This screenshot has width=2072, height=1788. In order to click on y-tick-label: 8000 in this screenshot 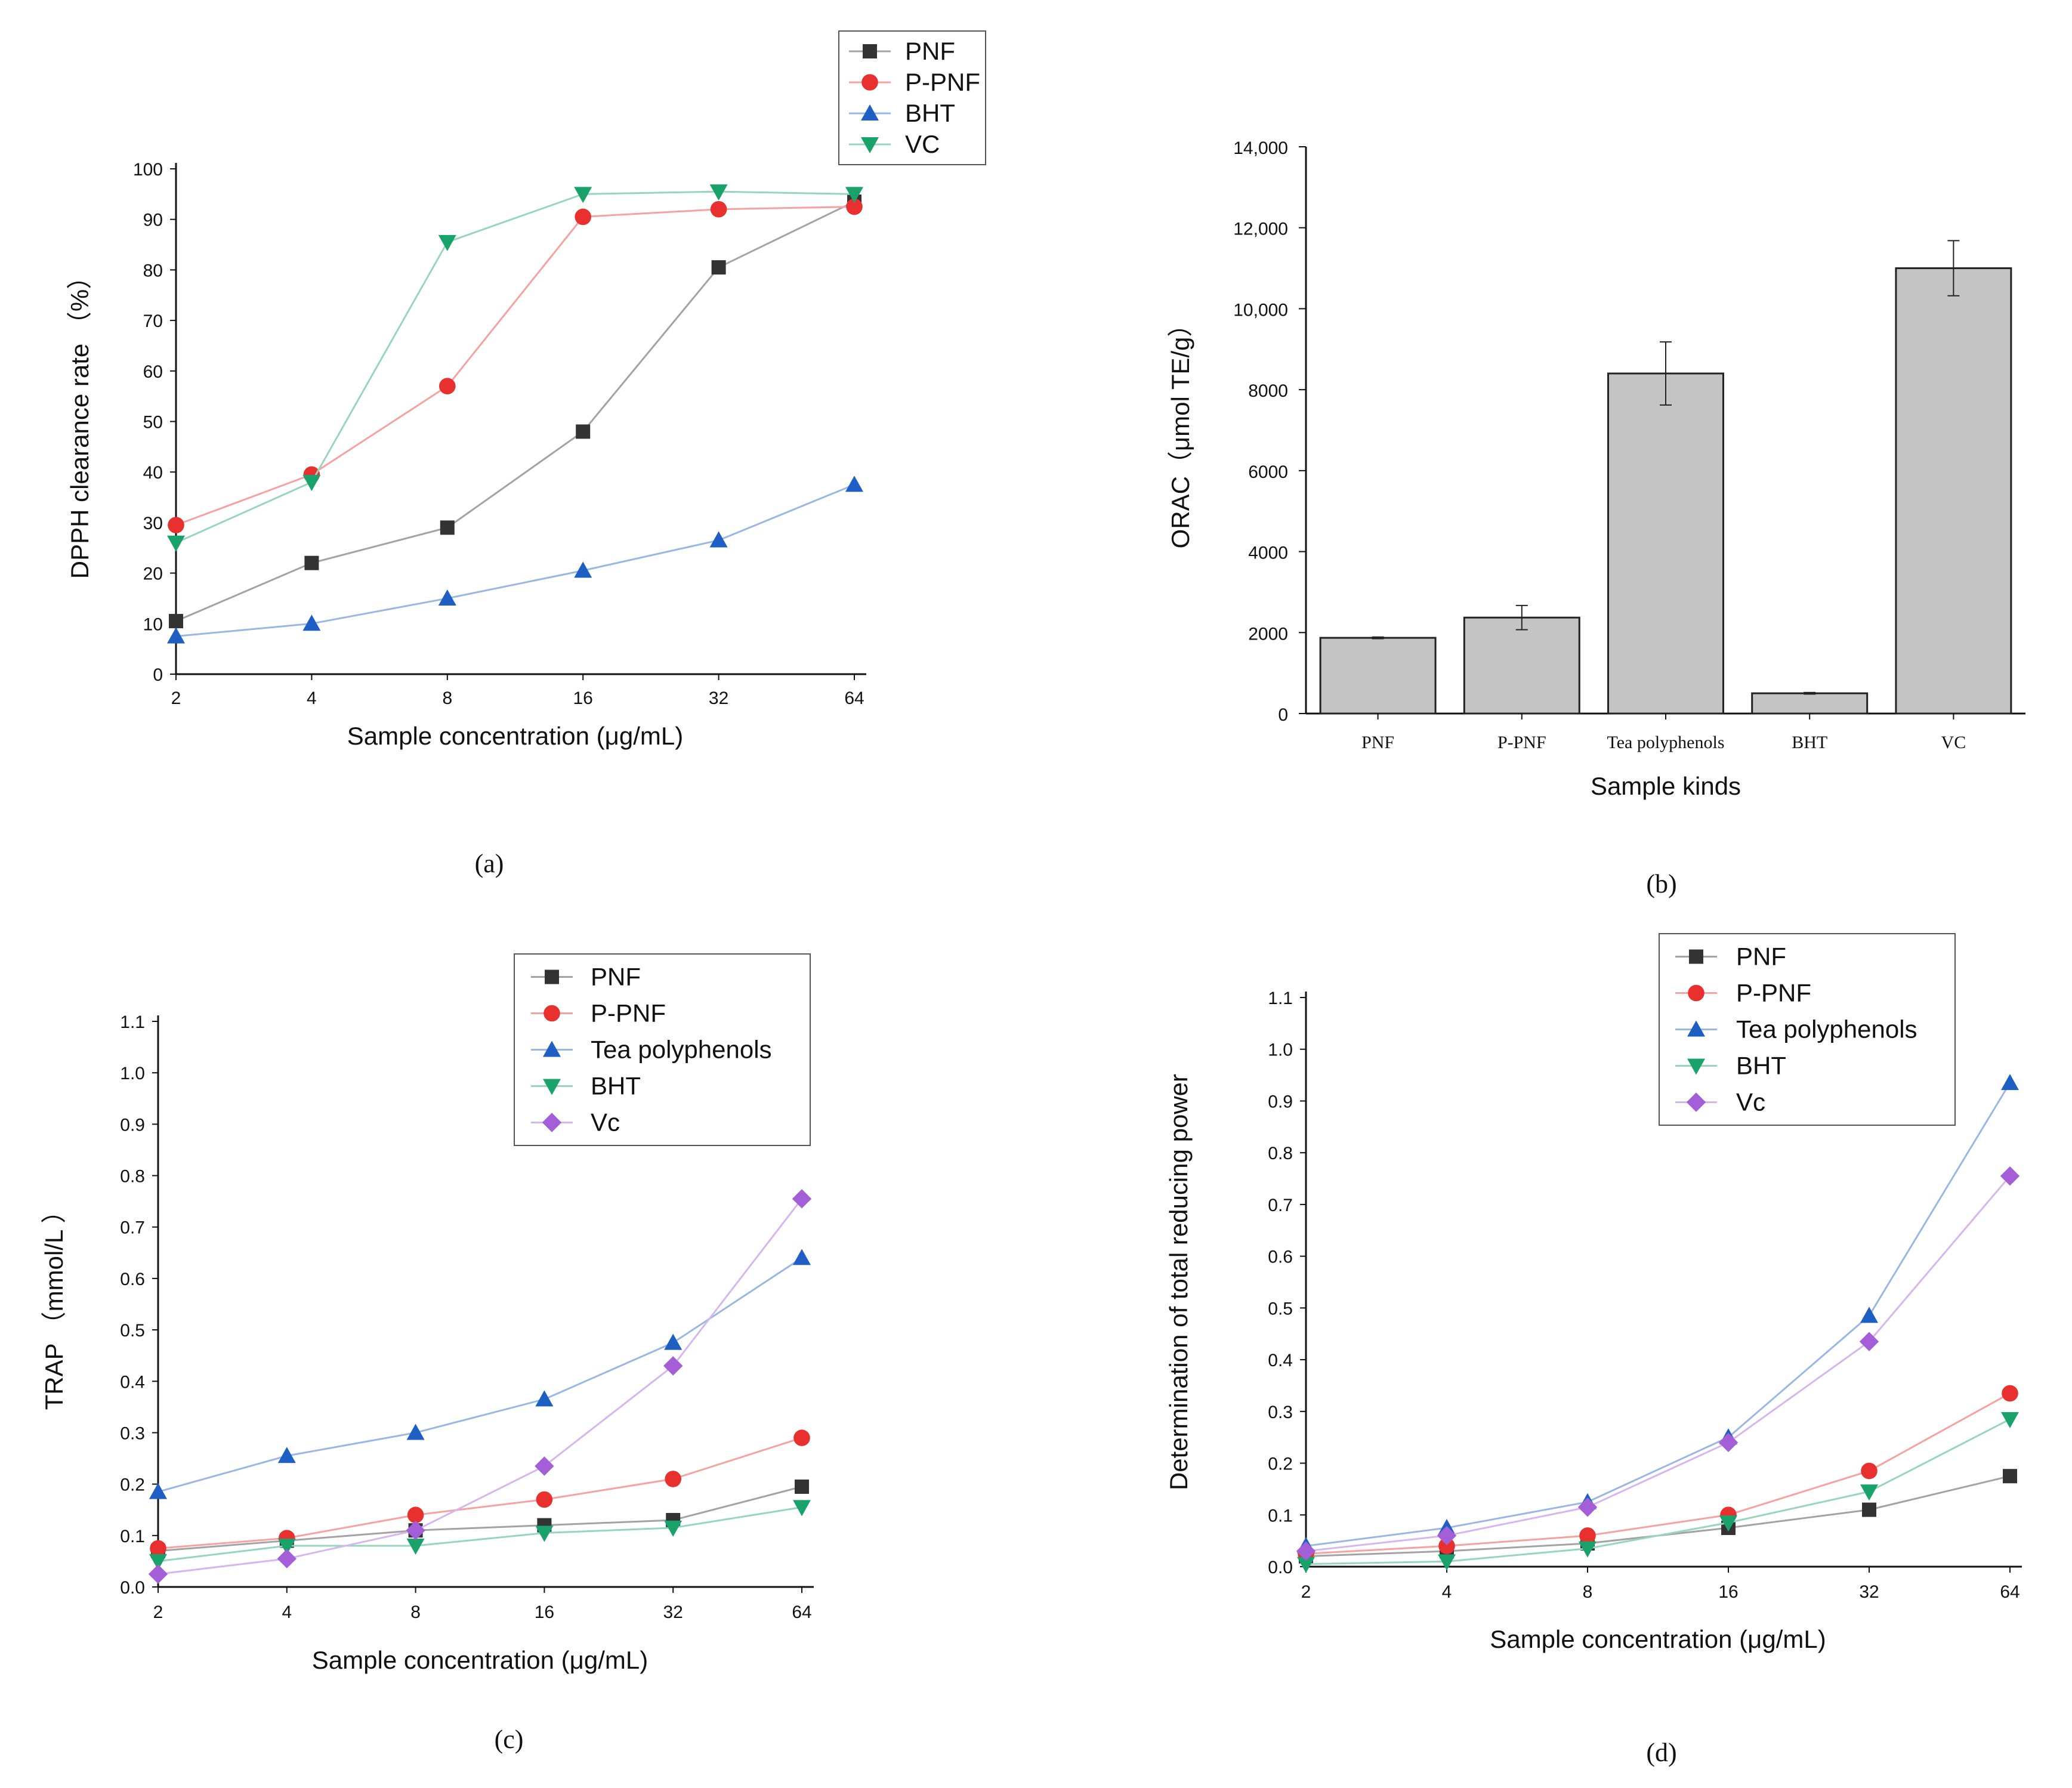, I will do `click(1268, 391)`.